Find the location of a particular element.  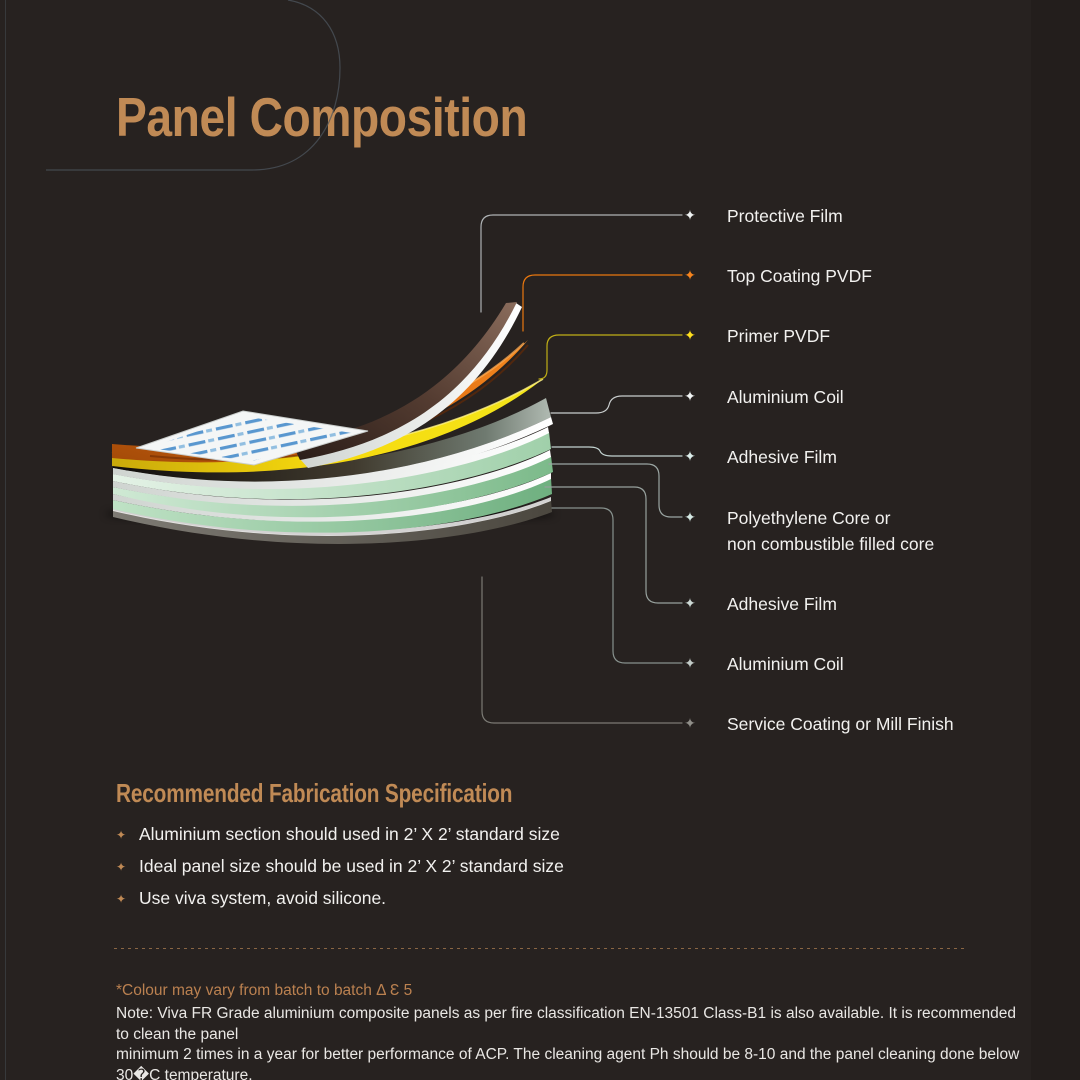

label-adhesive-film-2: ✦ Adhesive Film is located at coordinates (760, 604).